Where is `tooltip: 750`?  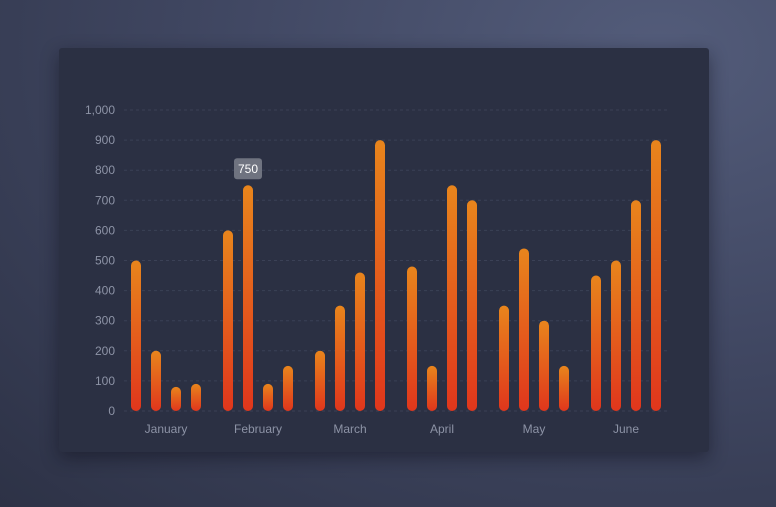 tooltip: 750 is located at coordinates (248, 169).